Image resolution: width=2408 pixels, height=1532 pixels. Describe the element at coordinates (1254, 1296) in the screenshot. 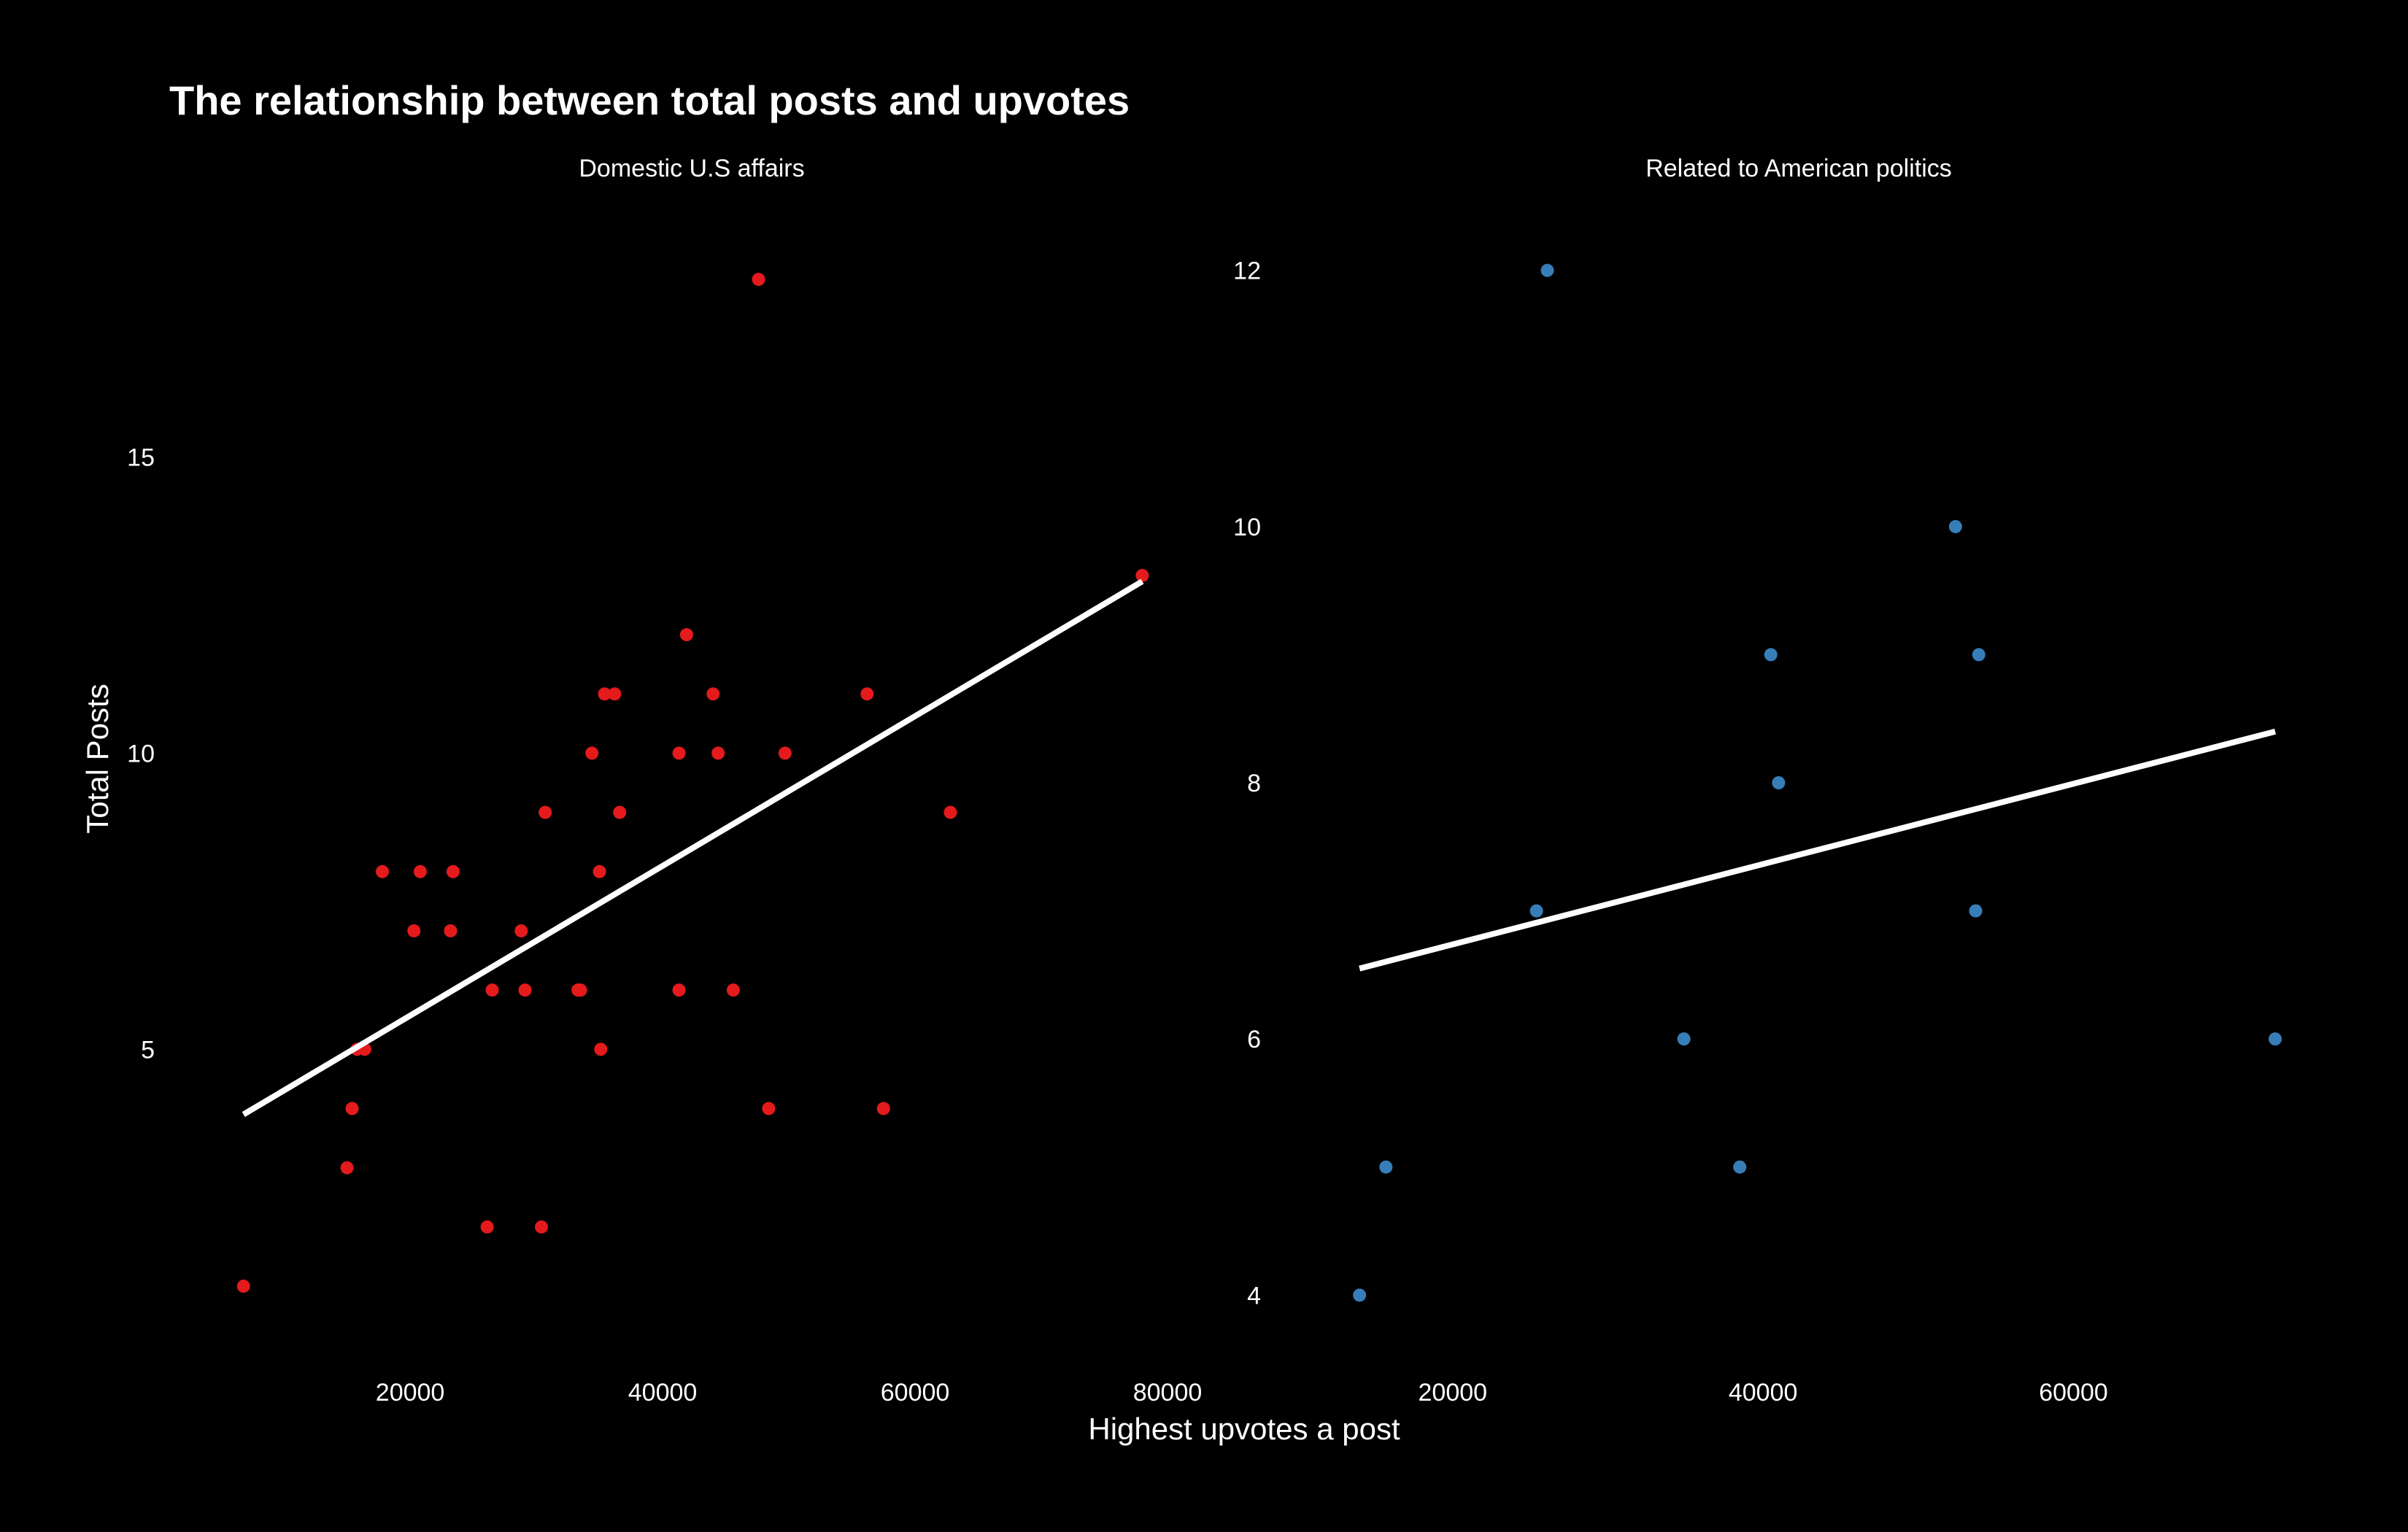

I see `y-tick-label: 4` at that location.